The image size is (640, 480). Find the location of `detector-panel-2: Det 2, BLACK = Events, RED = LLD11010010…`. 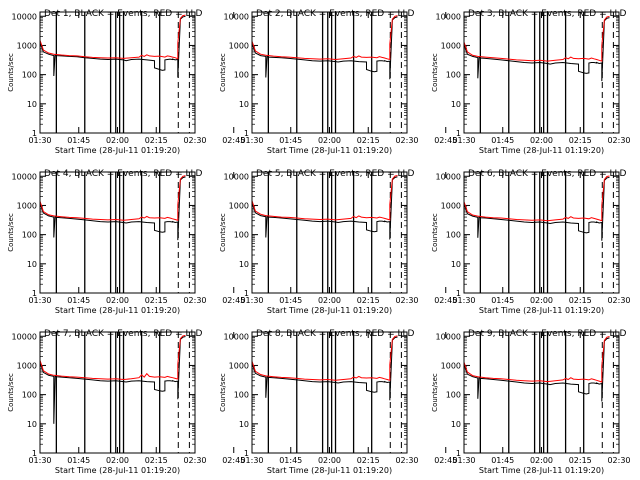

detector-panel-2: Det 2, BLACK = Events, RED = LLD11010010… is located at coordinates (338, 82).